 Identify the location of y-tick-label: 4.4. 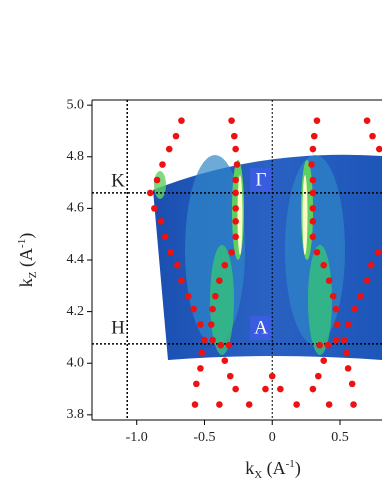
(76, 259).